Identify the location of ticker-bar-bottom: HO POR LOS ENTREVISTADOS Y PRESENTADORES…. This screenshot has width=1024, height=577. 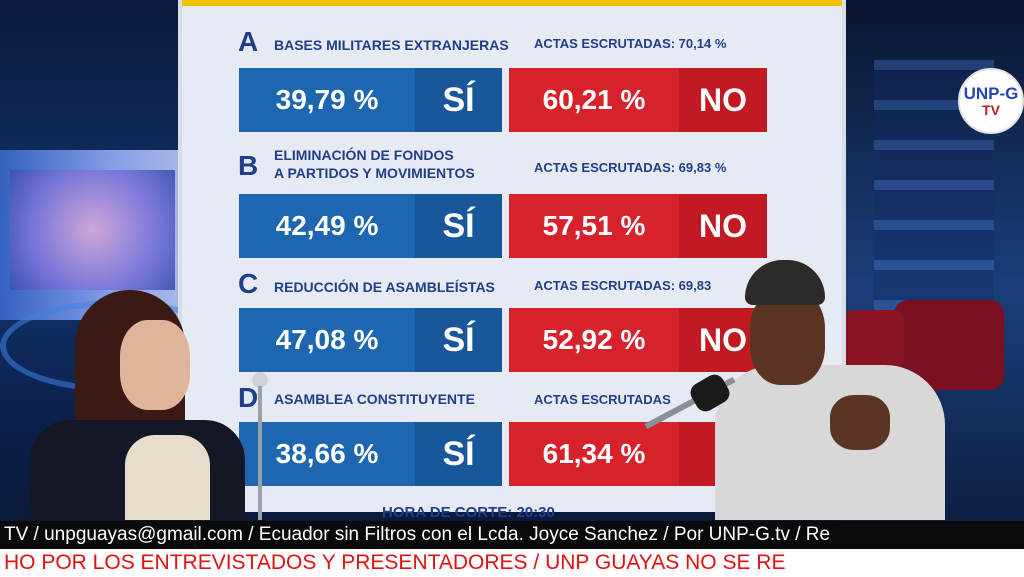
(512, 563).